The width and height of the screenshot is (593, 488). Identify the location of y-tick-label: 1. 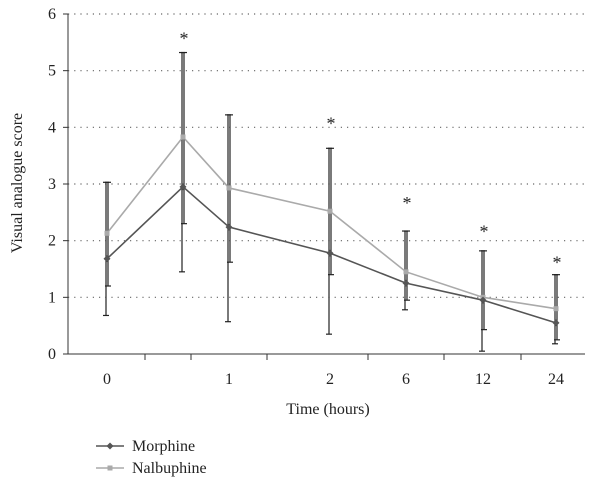
(52, 297).